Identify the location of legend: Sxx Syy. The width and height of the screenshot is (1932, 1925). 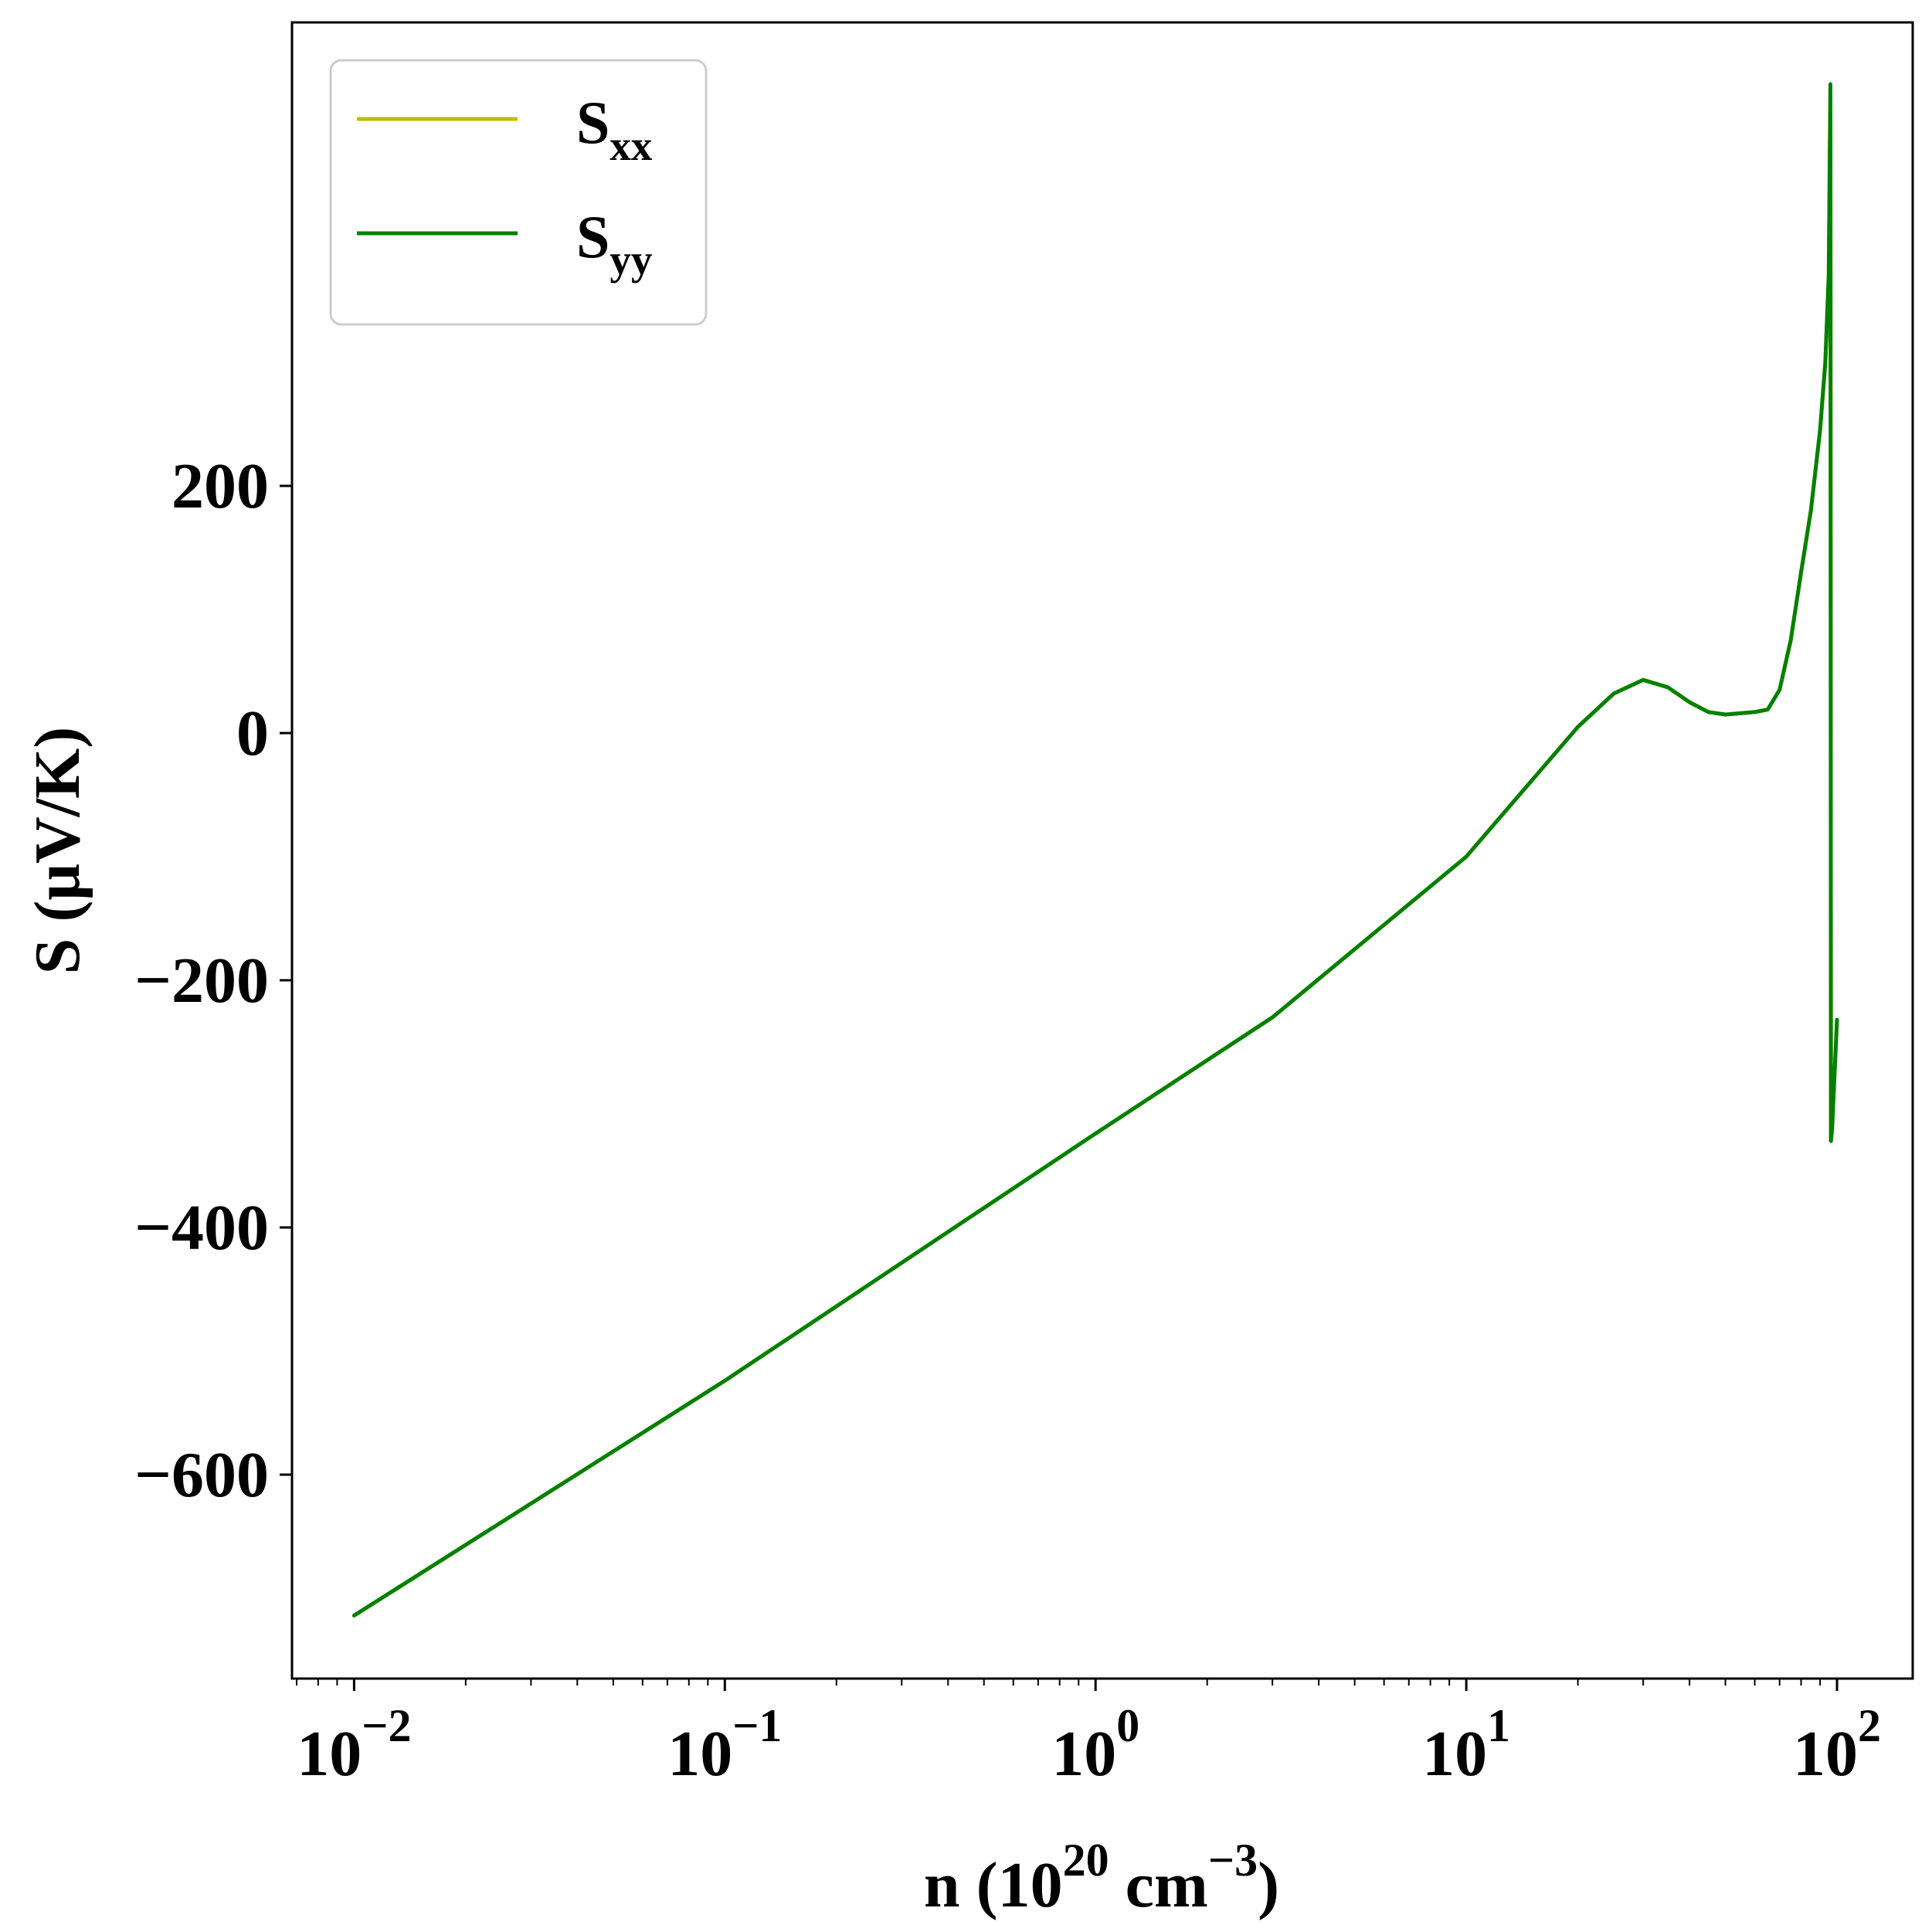
(519, 192).